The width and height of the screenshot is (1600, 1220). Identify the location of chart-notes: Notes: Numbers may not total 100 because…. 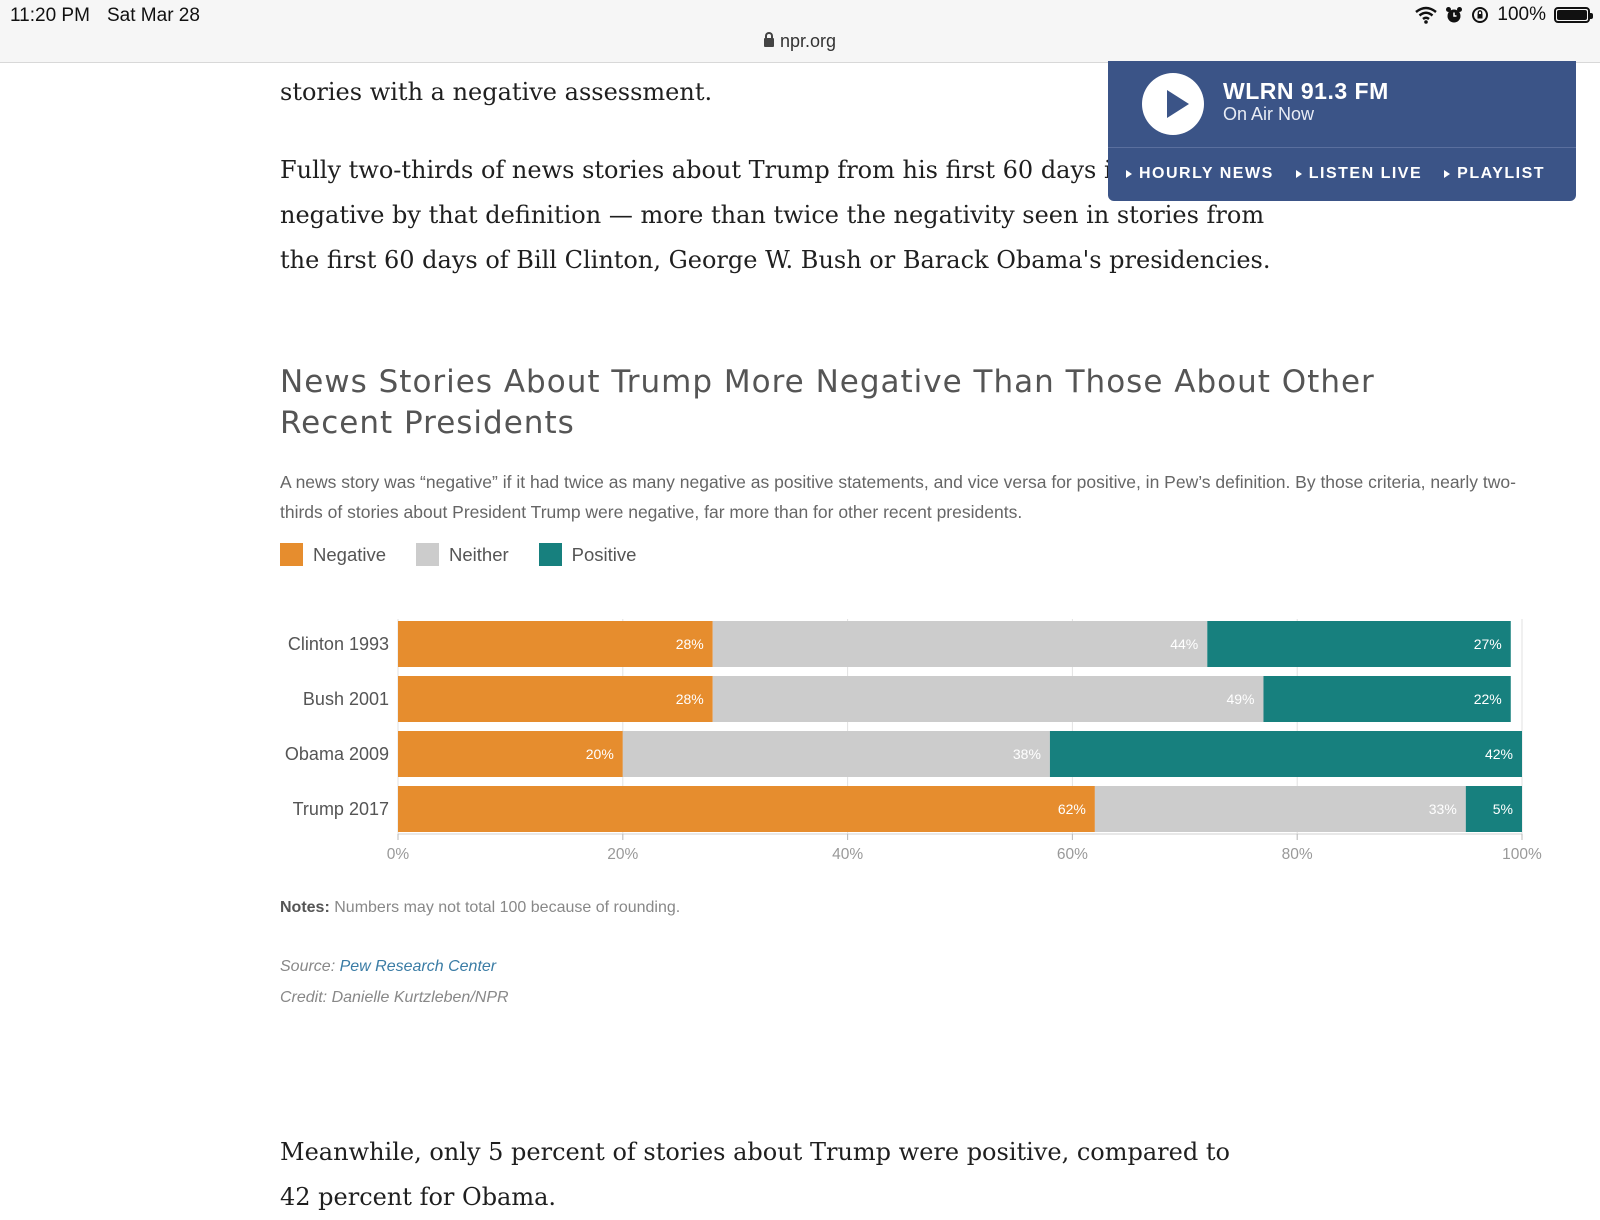
(480, 908).